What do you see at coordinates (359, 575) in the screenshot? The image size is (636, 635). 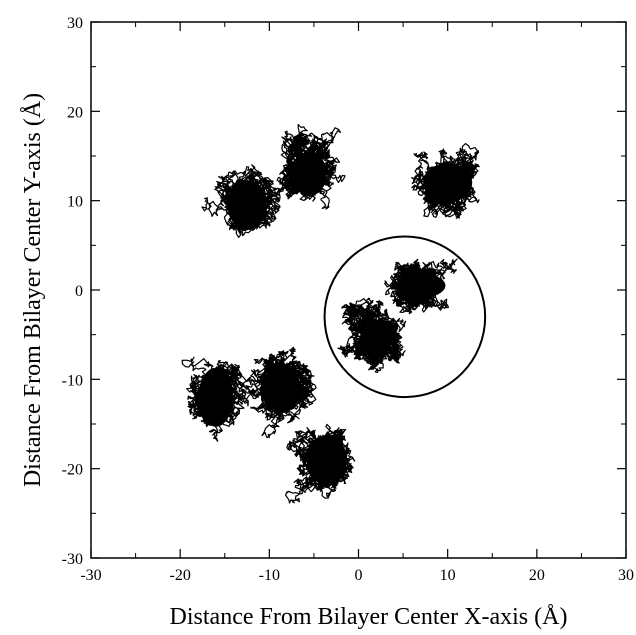 I see `x-tick-label: 0` at bounding box center [359, 575].